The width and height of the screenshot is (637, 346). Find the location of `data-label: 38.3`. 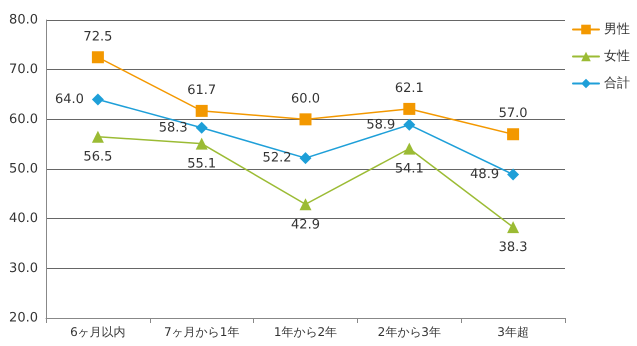

data-label: 38.3 is located at coordinates (513, 248).